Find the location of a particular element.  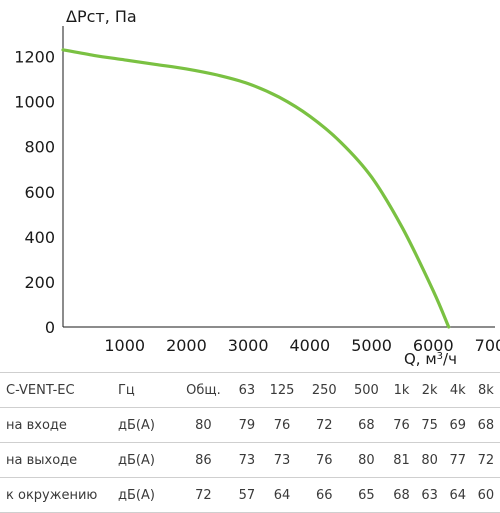

column-header: 500 is located at coordinates (366, 390).